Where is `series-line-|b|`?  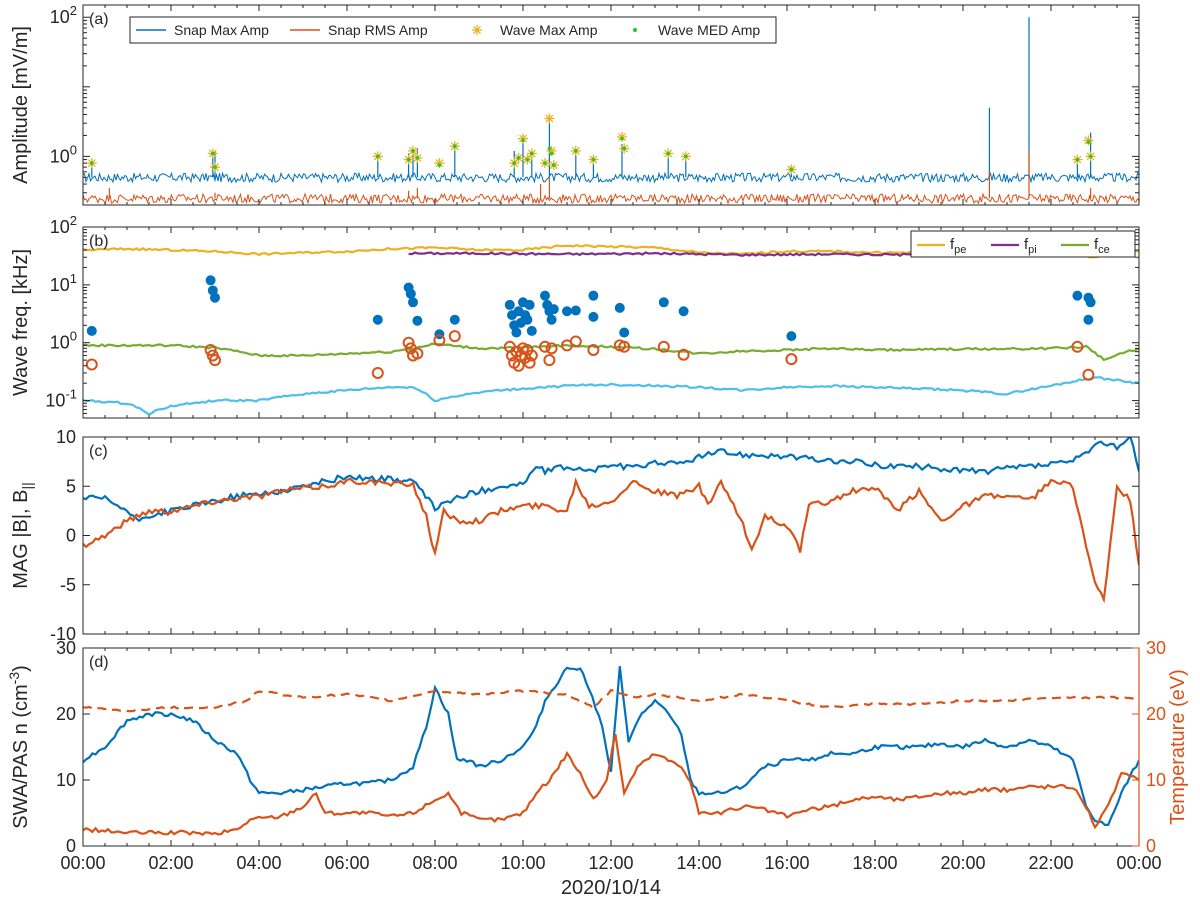
series-line-|b| is located at coordinates (611, 480).